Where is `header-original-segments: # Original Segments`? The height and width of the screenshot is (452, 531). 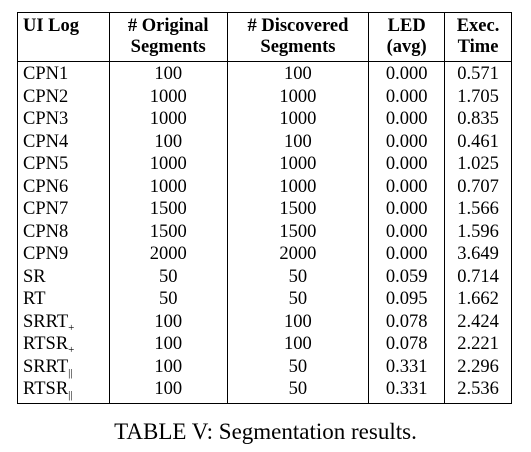
header-original-segments: # Original Segments is located at coordinates (168, 37).